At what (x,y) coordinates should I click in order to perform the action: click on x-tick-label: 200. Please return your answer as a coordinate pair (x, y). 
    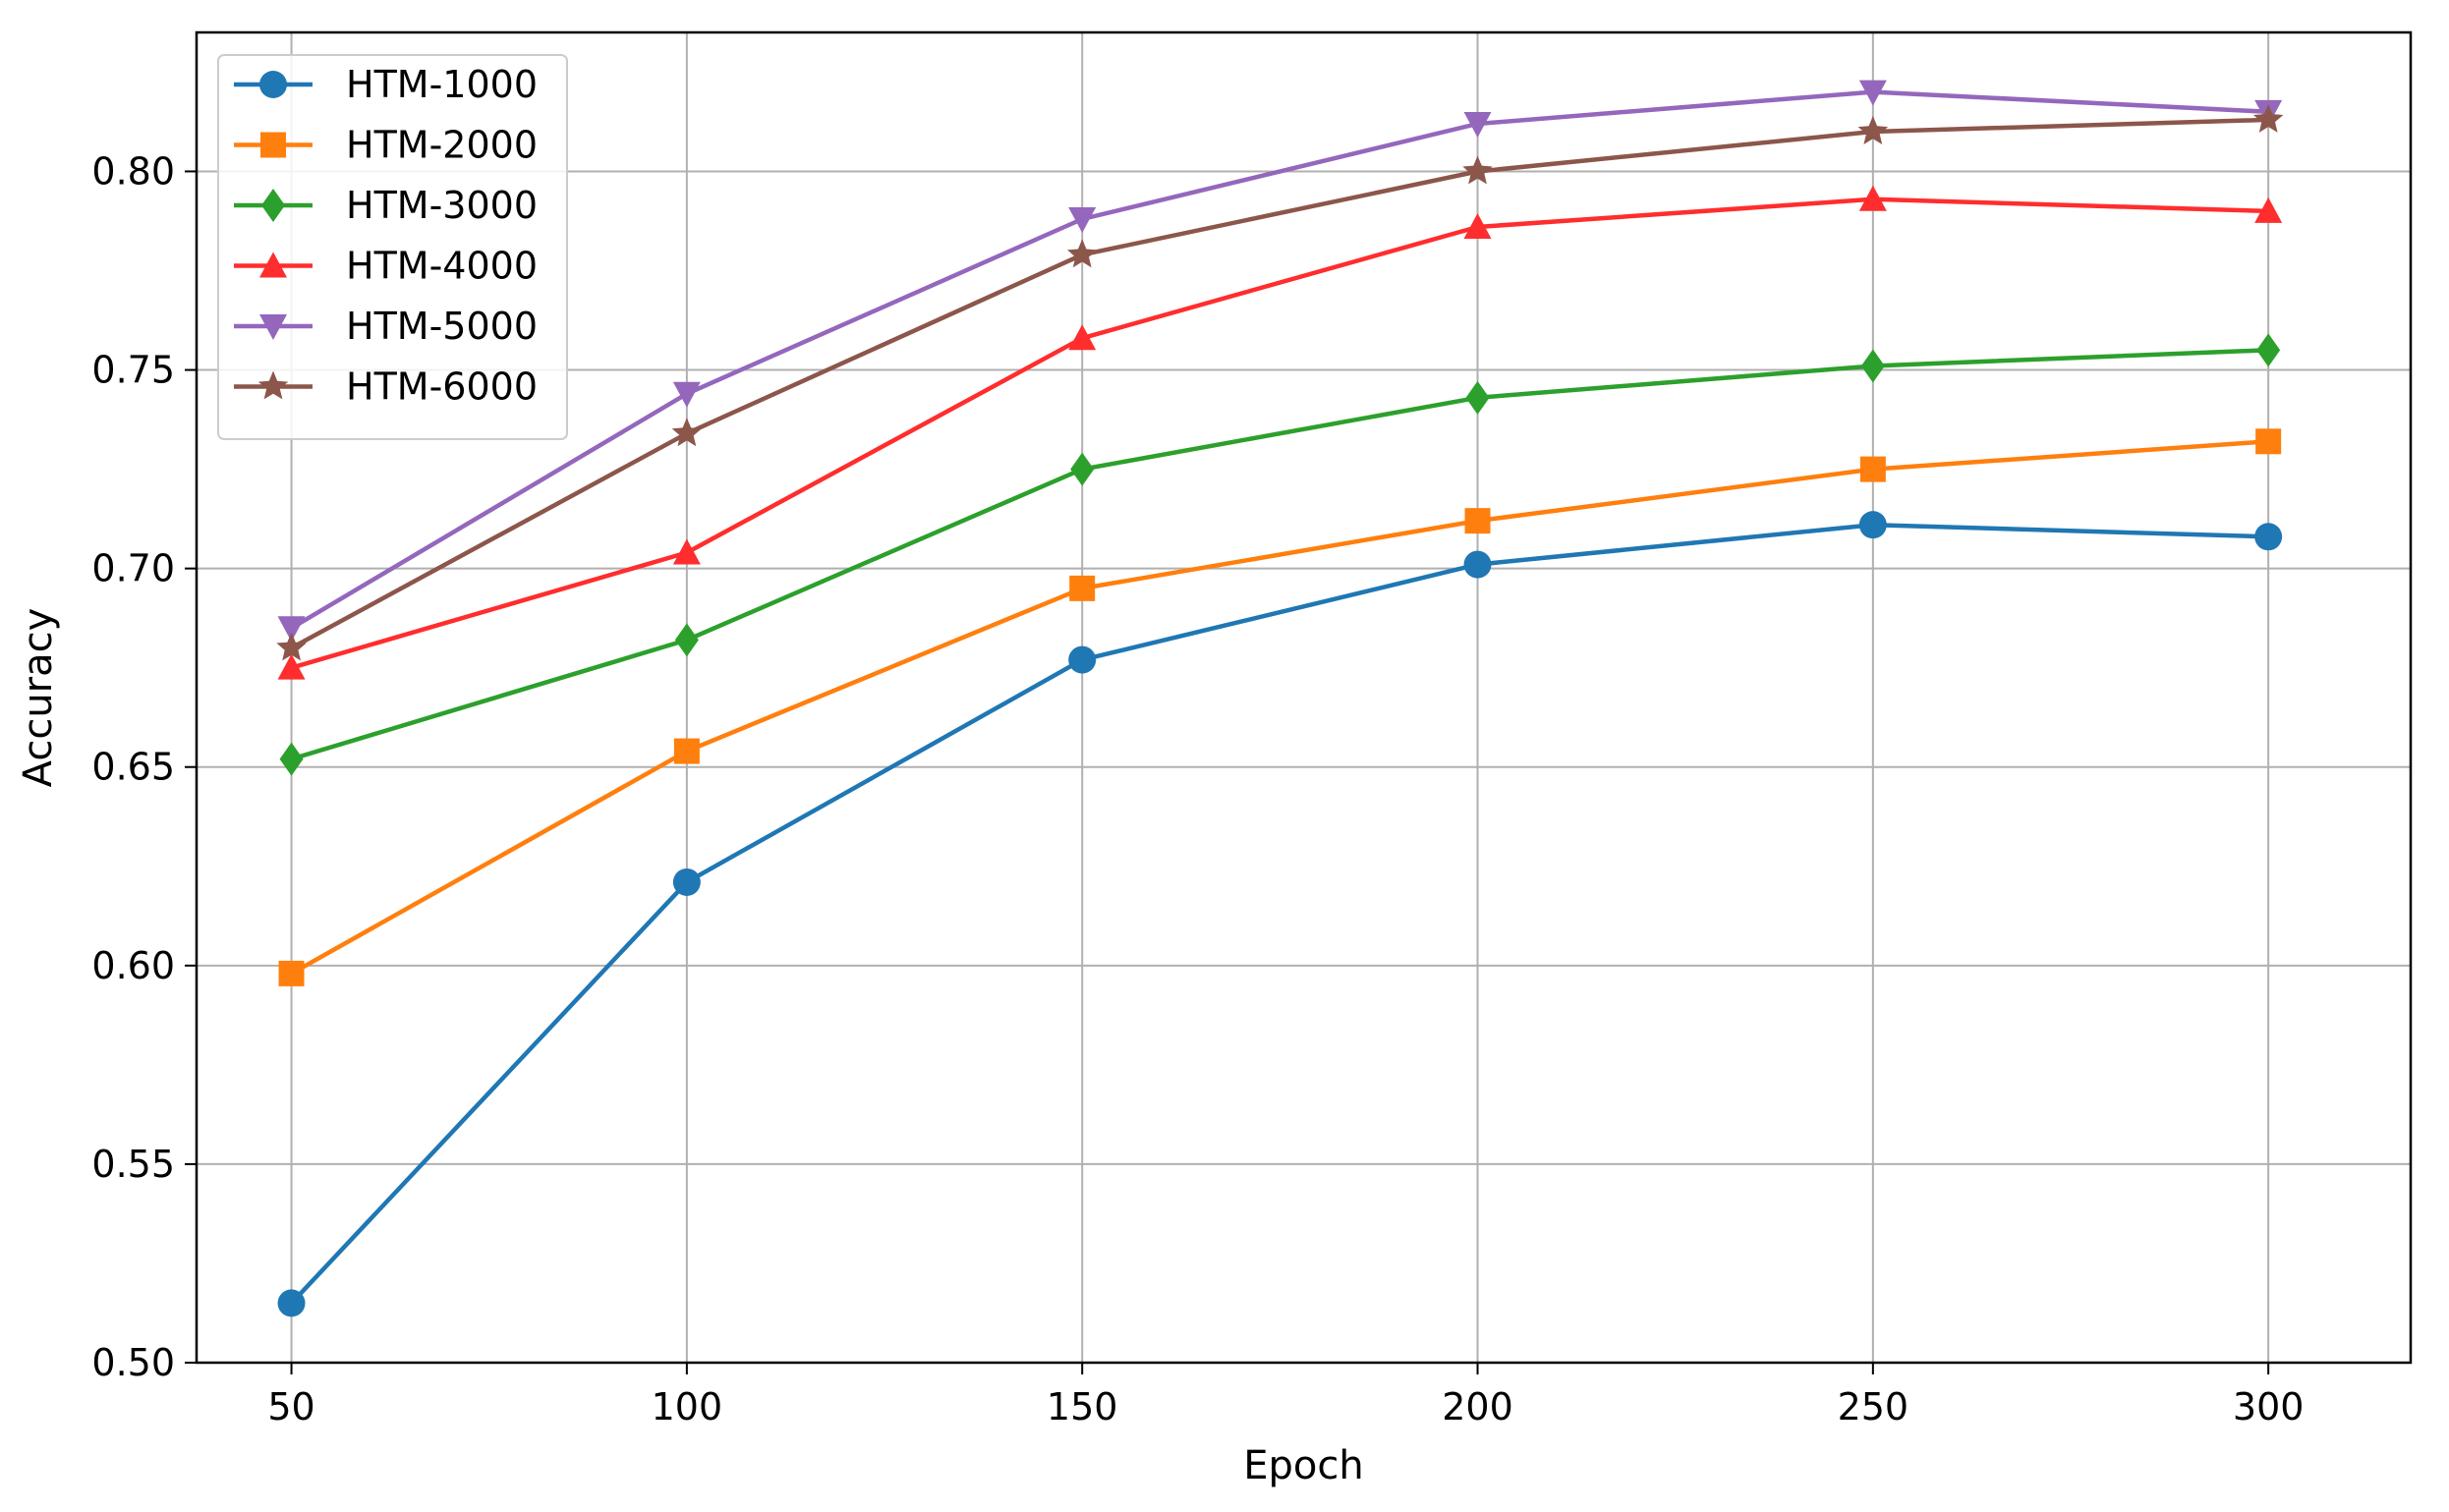
    Looking at the image, I should click on (1478, 1406).